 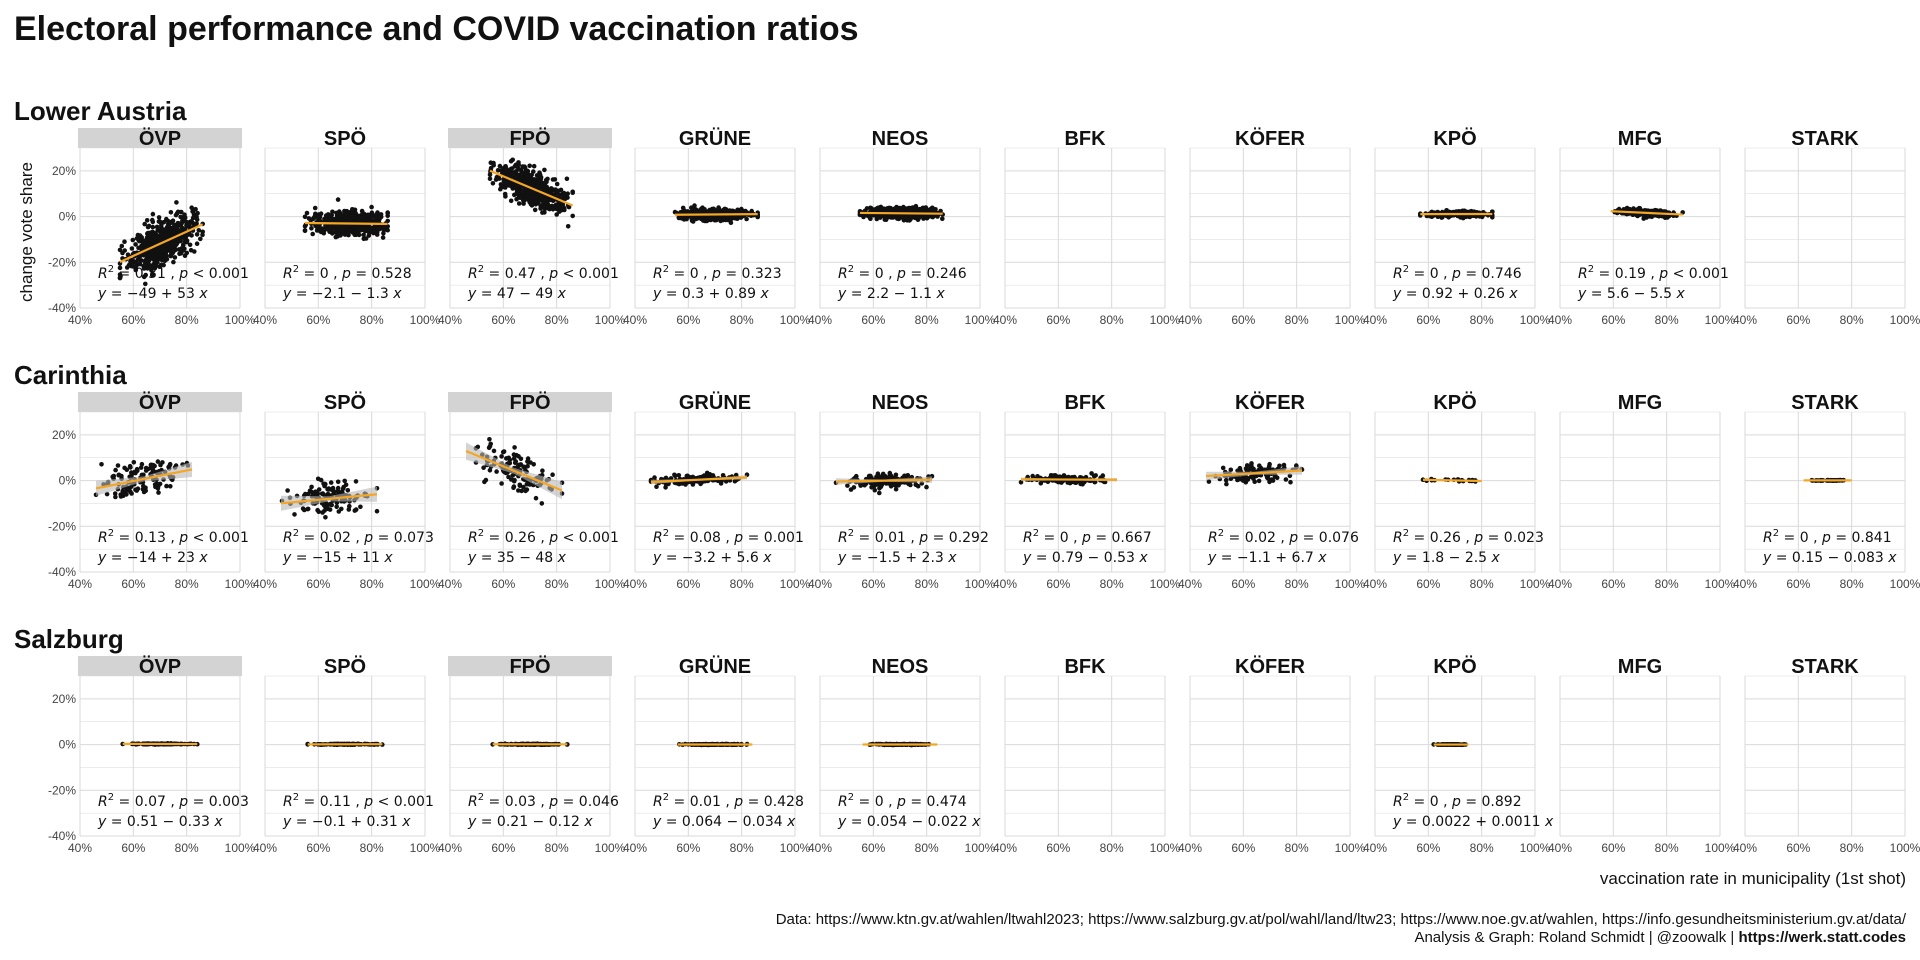 I want to click on r-squared-label: R2 = 0 , p = 0.246, so click(x=902, y=273).